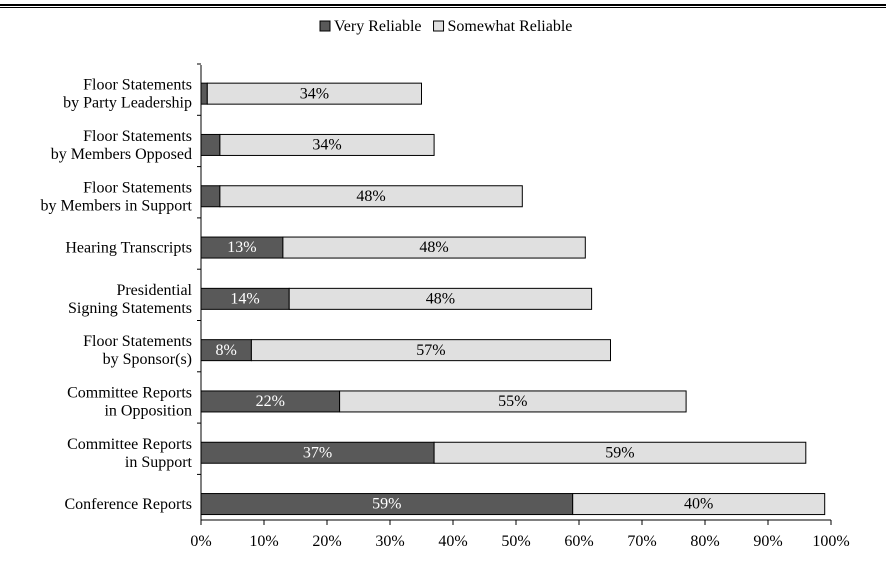 This screenshot has height=582, width=886. What do you see at coordinates (452, 541) in the screenshot?
I see `x-tick-label: 40%` at bounding box center [452, 541].